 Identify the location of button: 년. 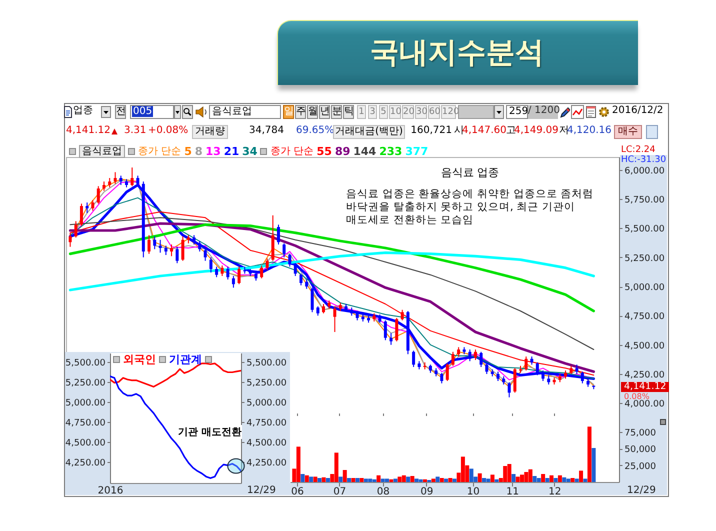
(324, 112).